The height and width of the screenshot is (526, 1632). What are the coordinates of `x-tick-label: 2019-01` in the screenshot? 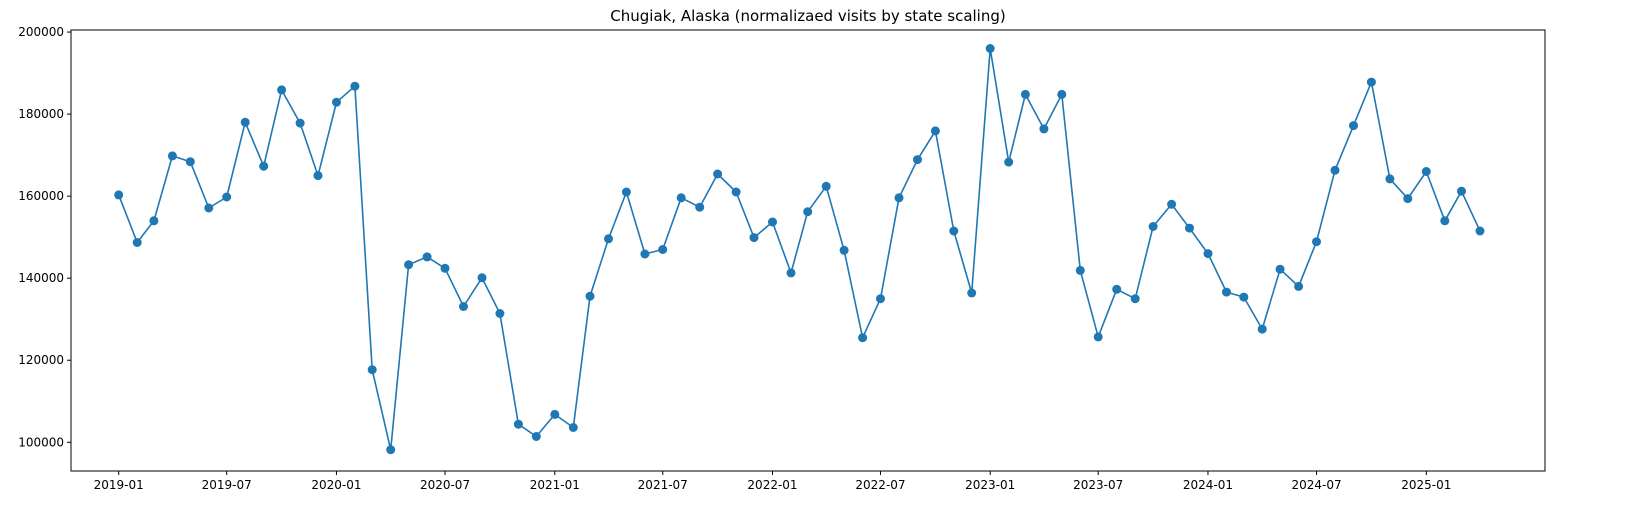 It's located at (119, 485).